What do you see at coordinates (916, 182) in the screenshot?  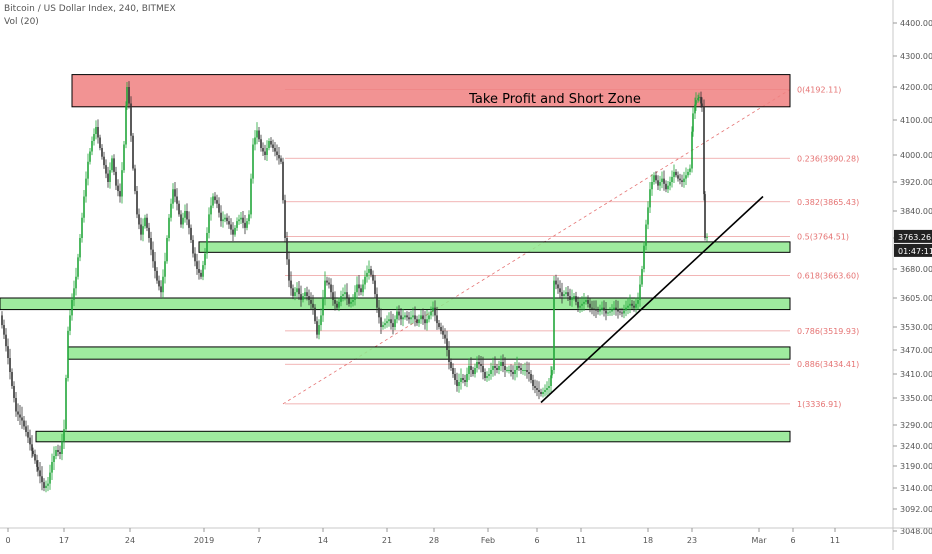 I see `y-tick-label: 3920.00` at bounding box center [916, 182].